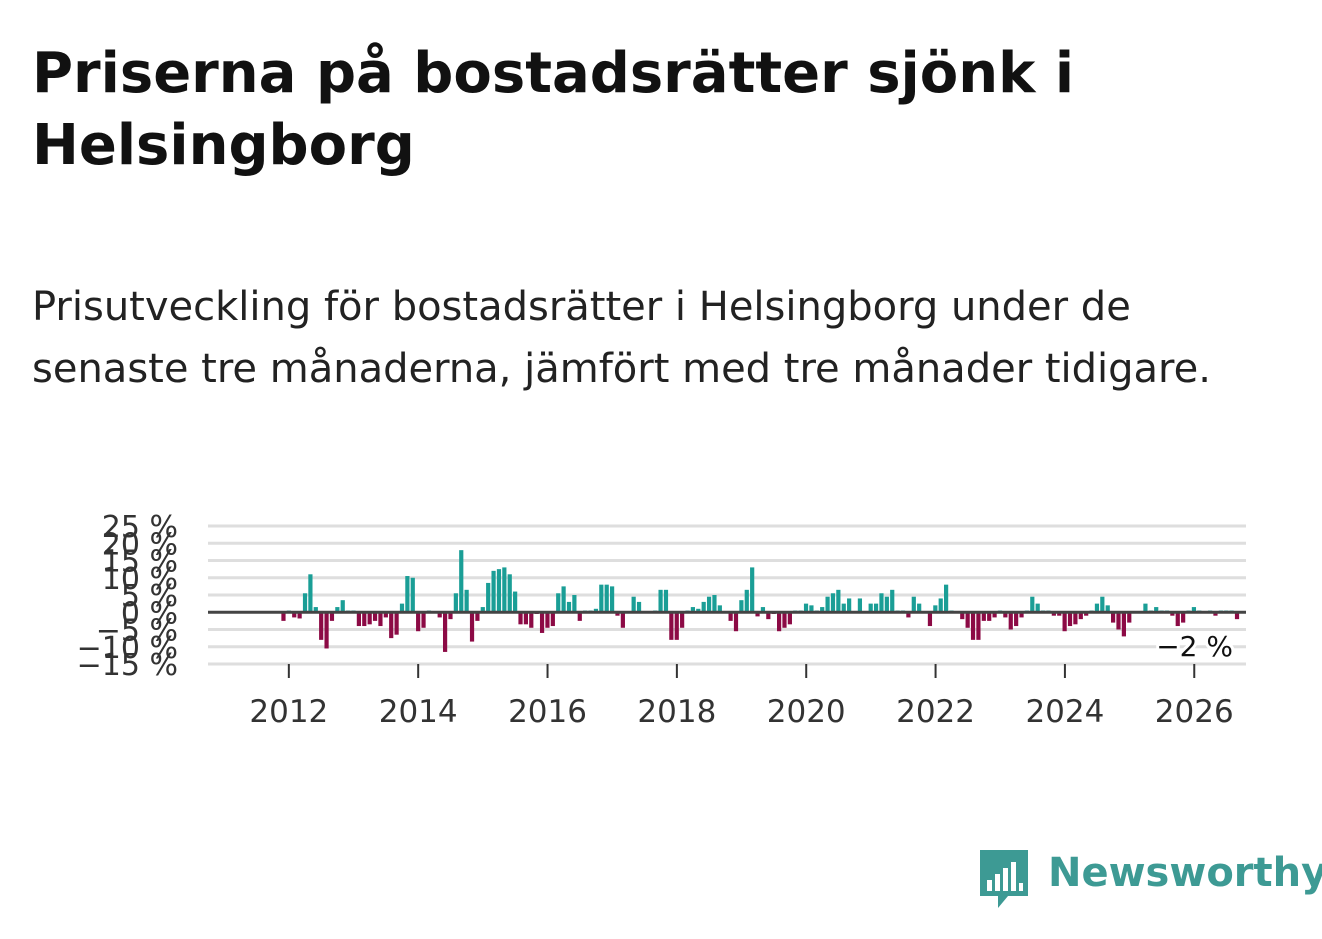 Image resolution: width=1322 pixels, height=939 pixels. I want to click on y-tick-label: 20 %, so click(140, 544).